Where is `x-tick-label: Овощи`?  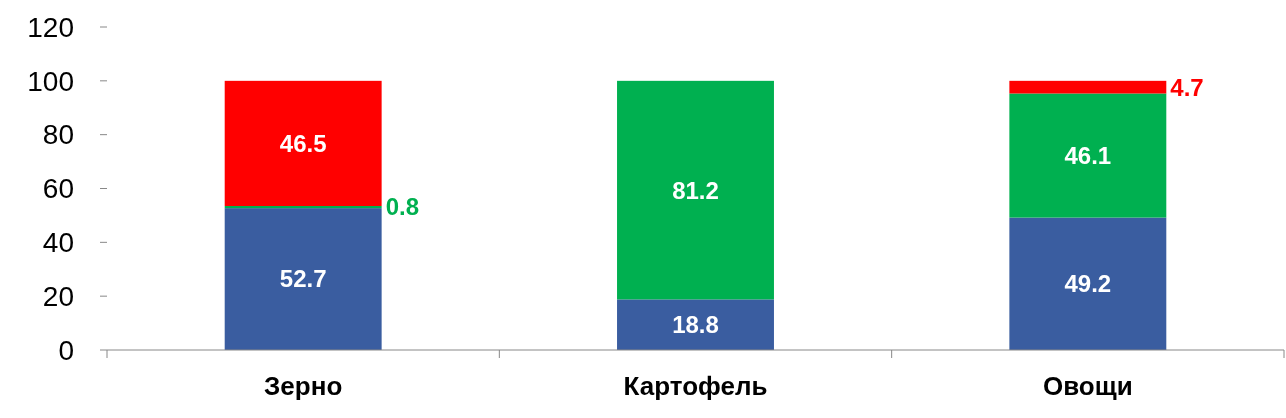
x-tick-label: Овощи is located at coordinates (1088, 386).